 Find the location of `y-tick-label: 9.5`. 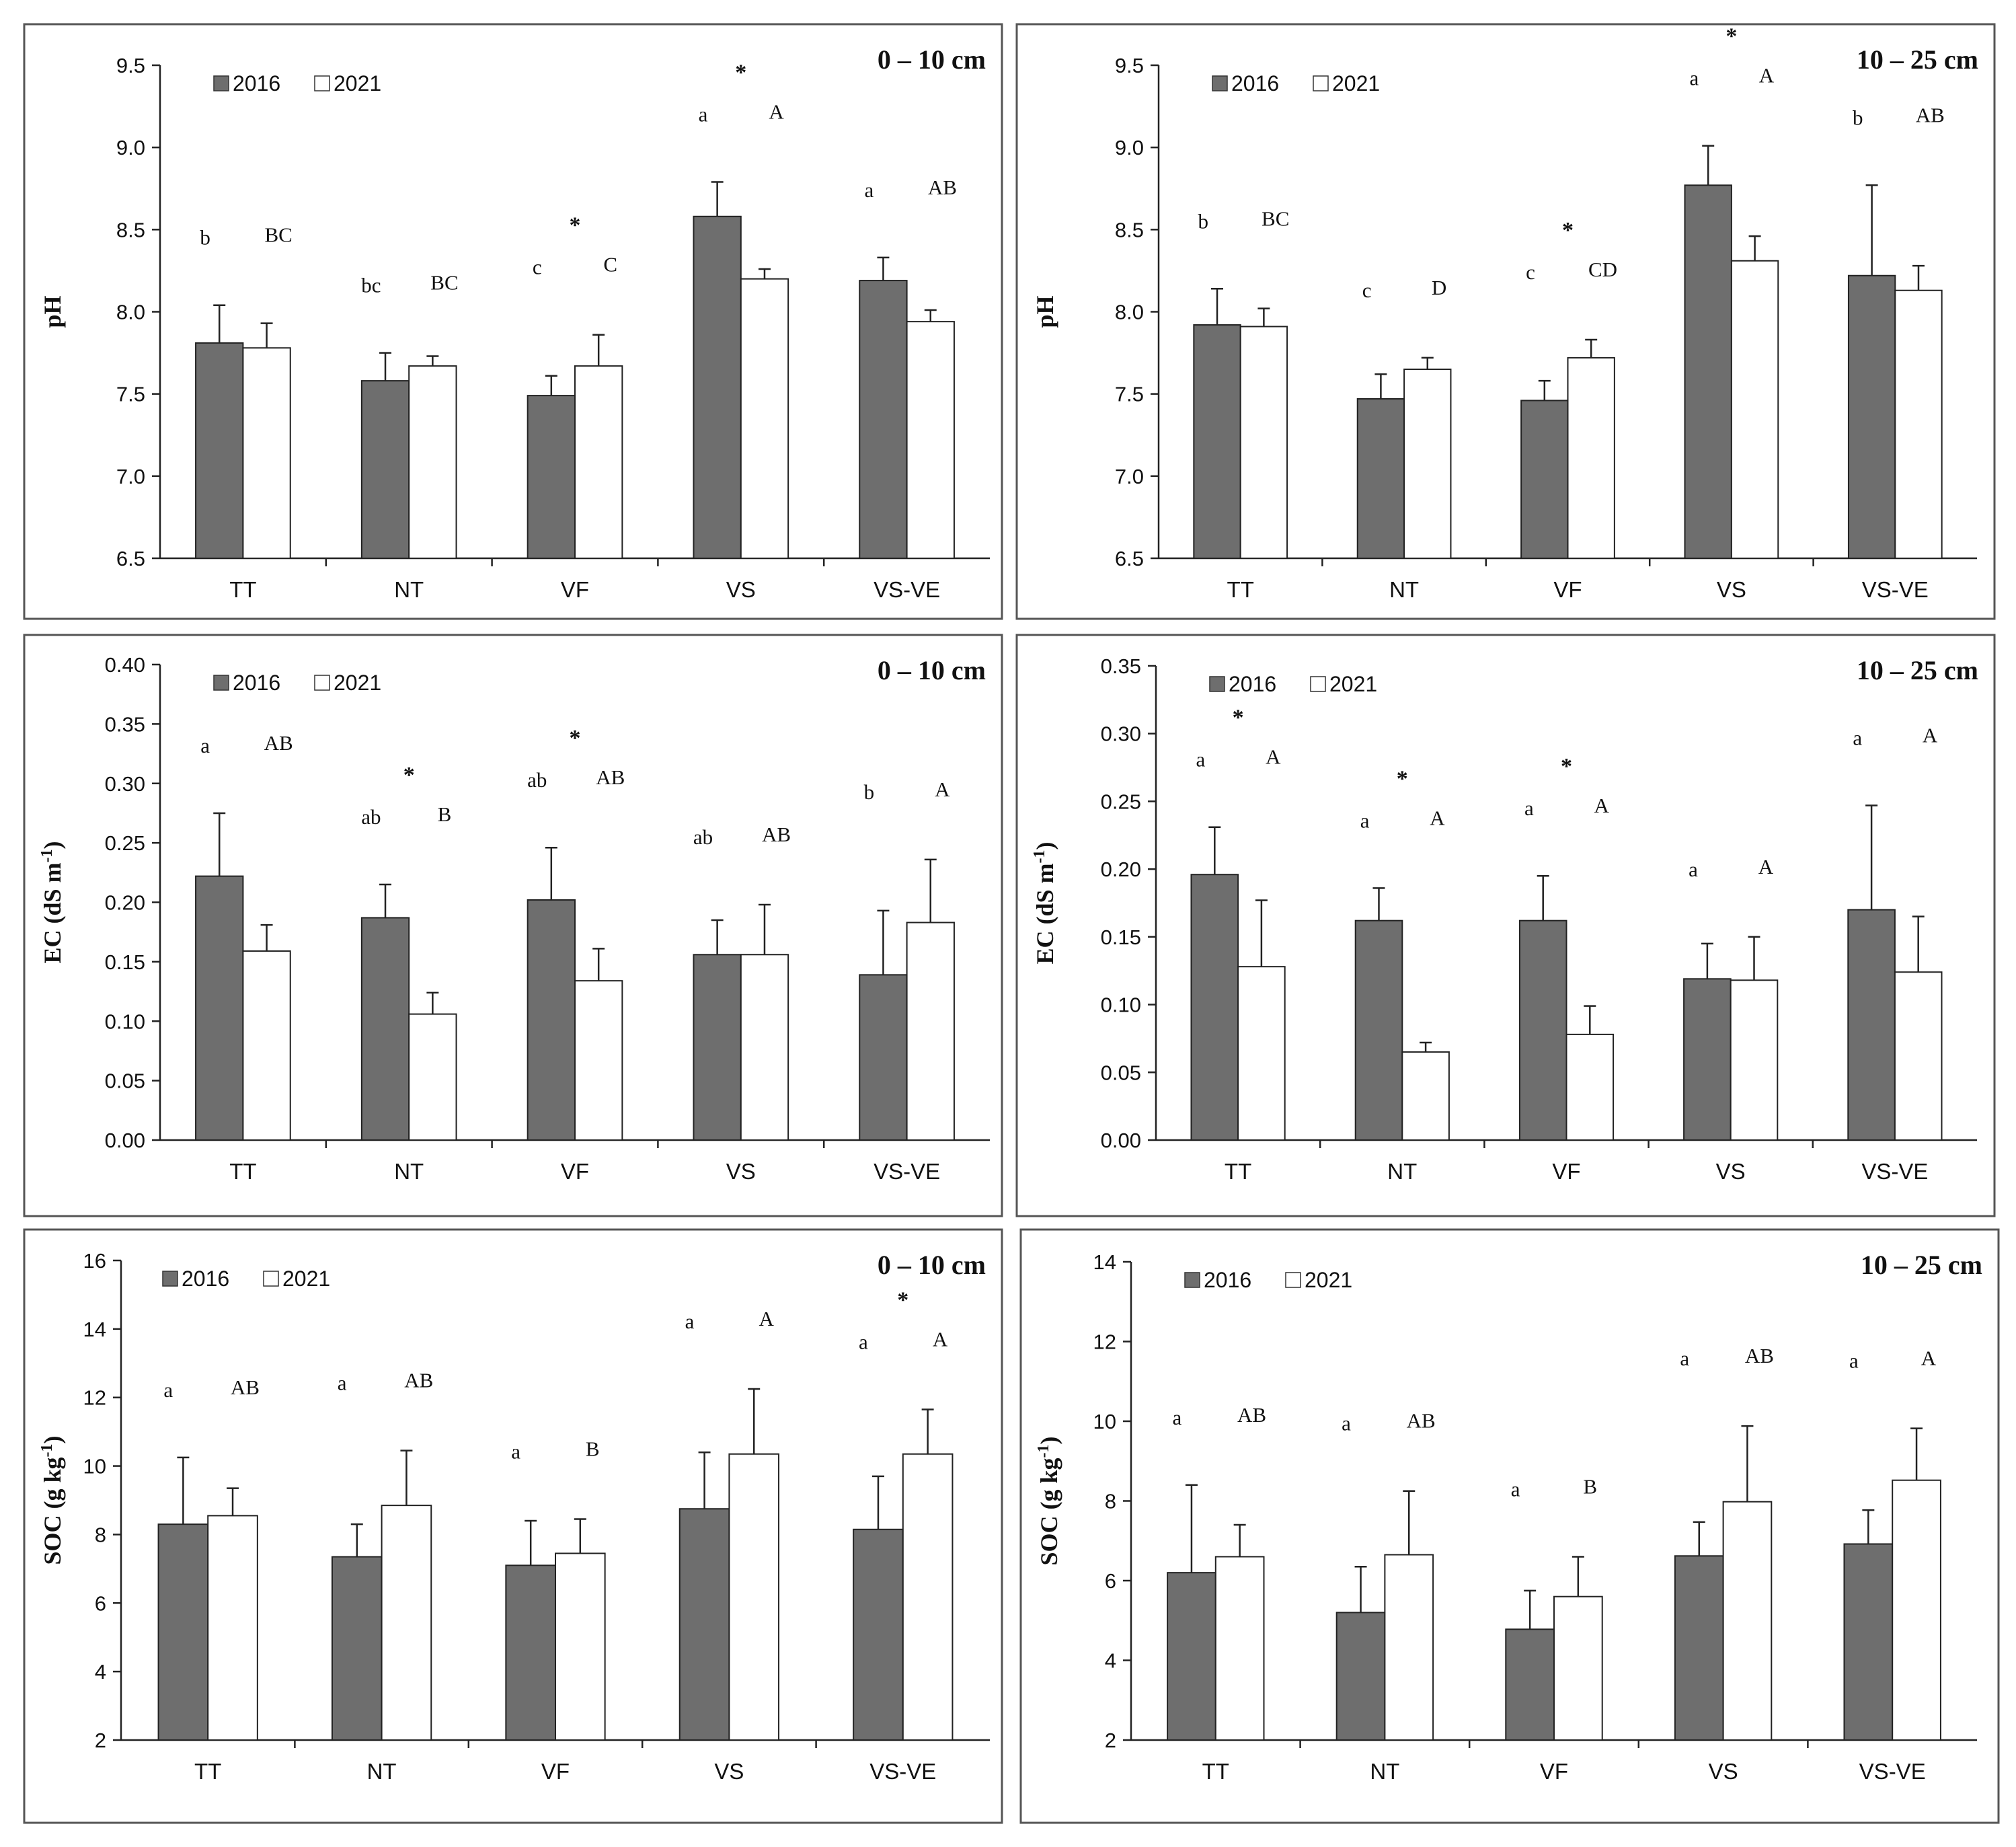

y-tick-label: 9.5 is located at coordinates (130, 65).